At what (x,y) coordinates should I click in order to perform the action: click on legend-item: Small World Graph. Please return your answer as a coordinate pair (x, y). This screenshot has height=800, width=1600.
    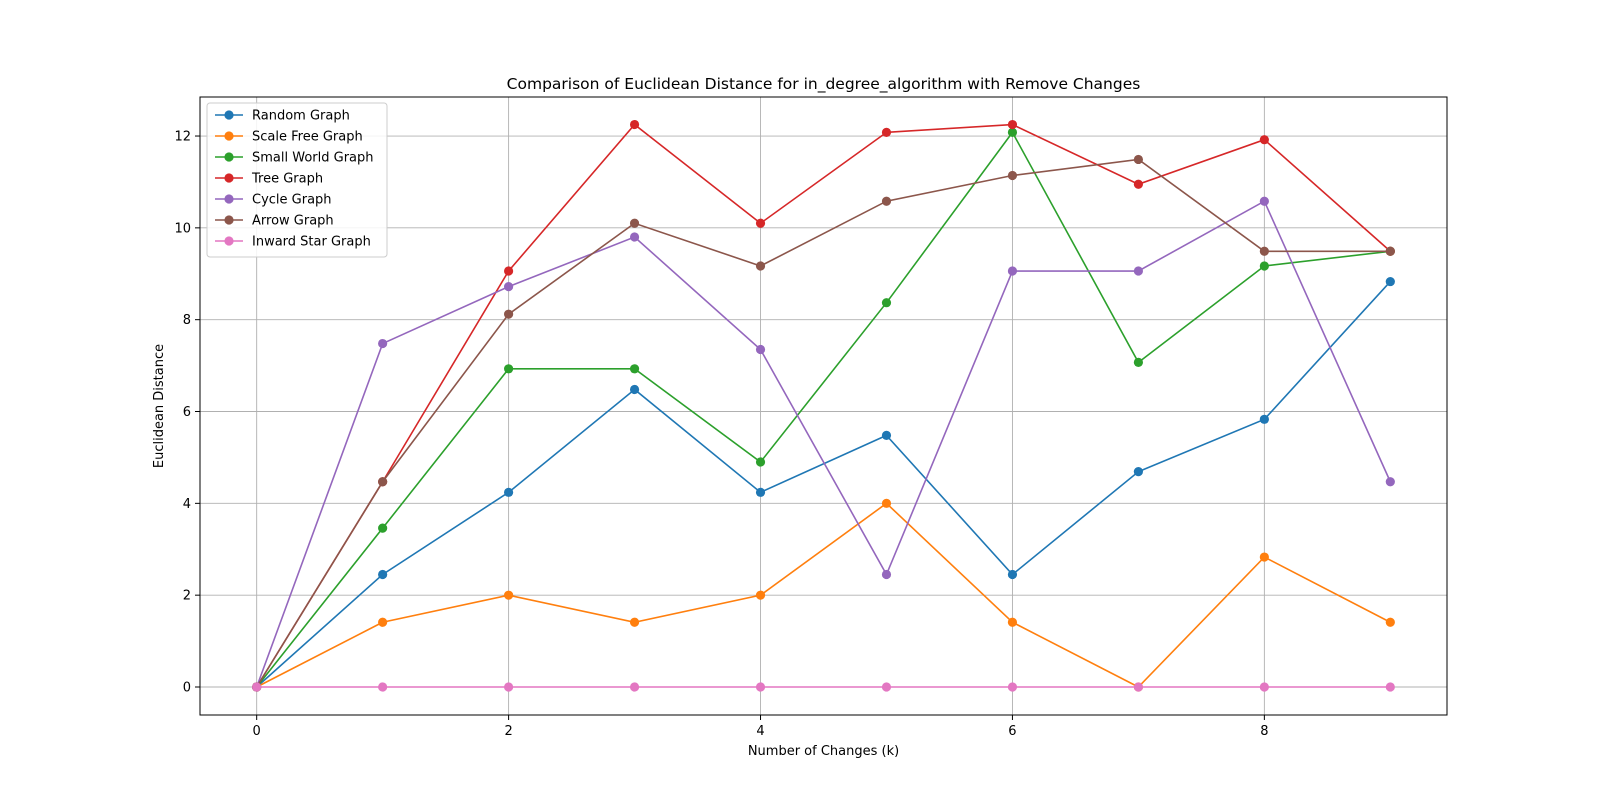
    Looking at the image, I should click on (294, 158).